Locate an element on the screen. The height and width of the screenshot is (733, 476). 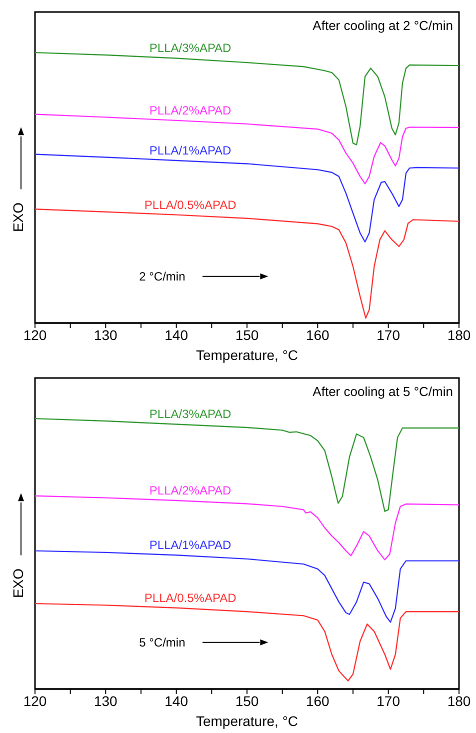
text: After cooling at 5 °C/min is located at coordinates (382, 391).